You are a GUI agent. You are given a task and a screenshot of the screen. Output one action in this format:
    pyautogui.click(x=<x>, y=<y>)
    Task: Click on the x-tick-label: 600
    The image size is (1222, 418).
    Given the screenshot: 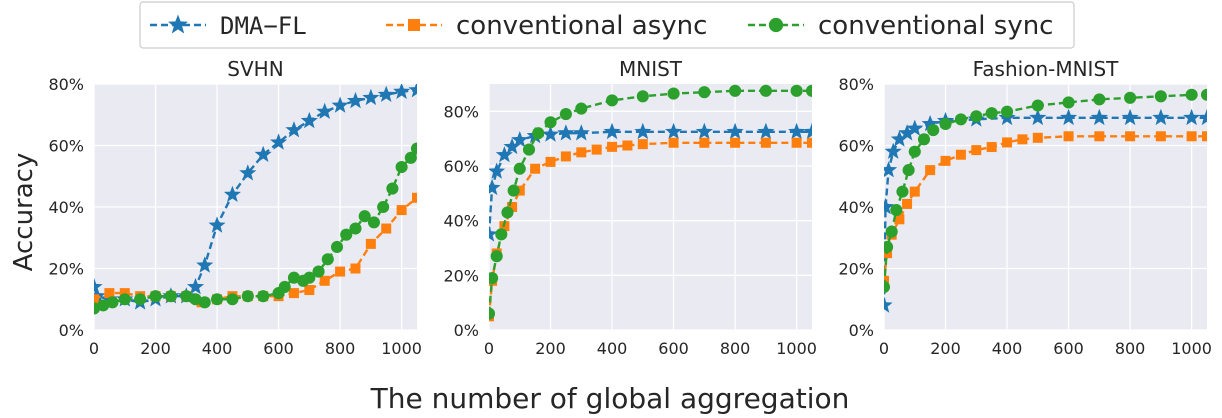 What is the action you would take?
    pyautogui.click(x=278, y=348)
    